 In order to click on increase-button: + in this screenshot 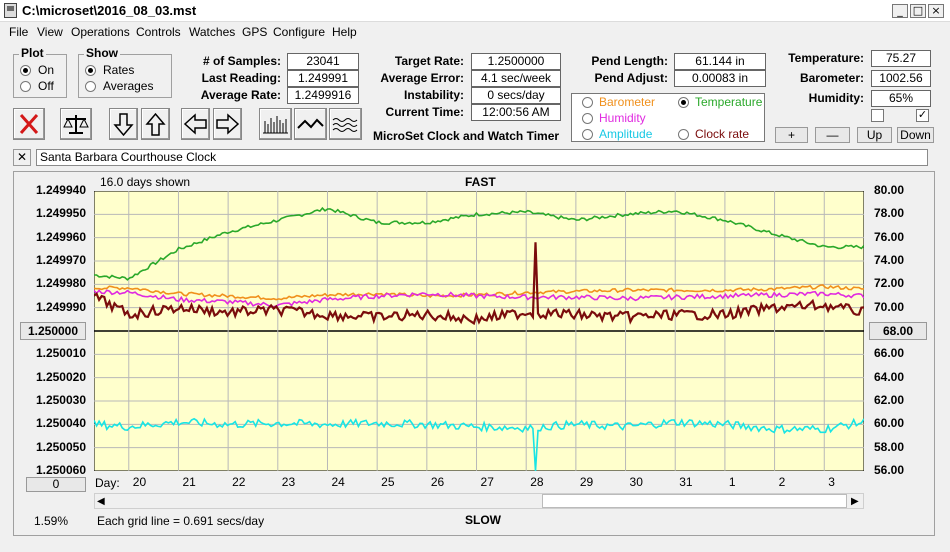, I will do `click(791, 135)`.